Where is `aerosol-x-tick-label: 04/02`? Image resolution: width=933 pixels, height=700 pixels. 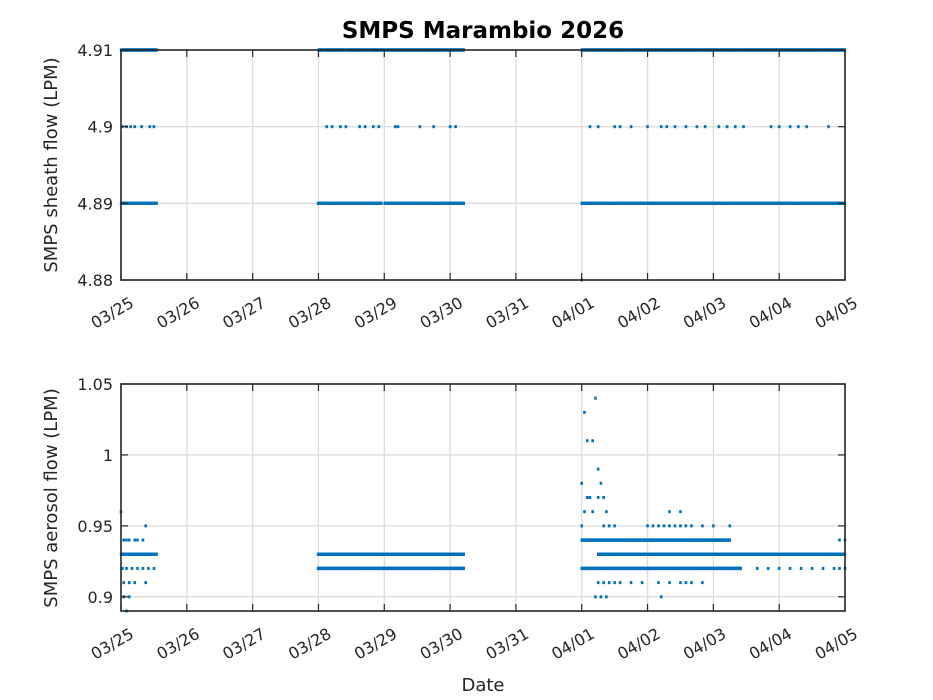 aerosol-x-tick-label: 04/02 is located at coordinates (638, 644).